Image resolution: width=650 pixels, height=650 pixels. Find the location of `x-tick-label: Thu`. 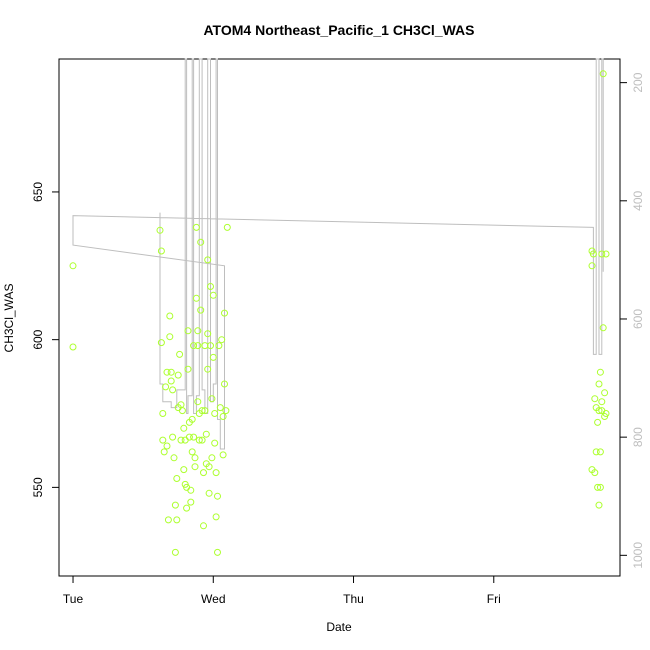

x-tick-label: Thu is located at coordinates (353, 599).